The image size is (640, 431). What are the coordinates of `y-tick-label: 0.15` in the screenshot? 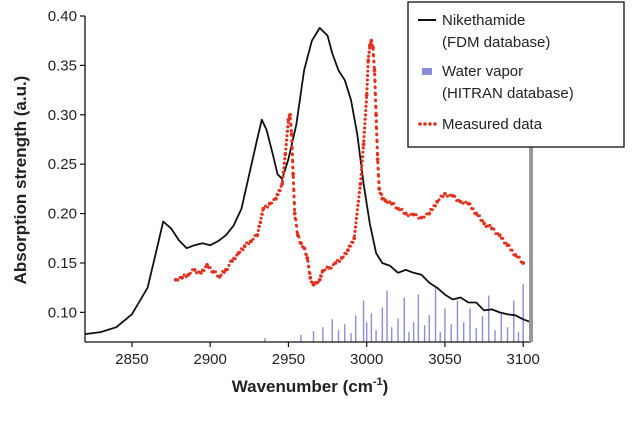 It's located at (62, 263).